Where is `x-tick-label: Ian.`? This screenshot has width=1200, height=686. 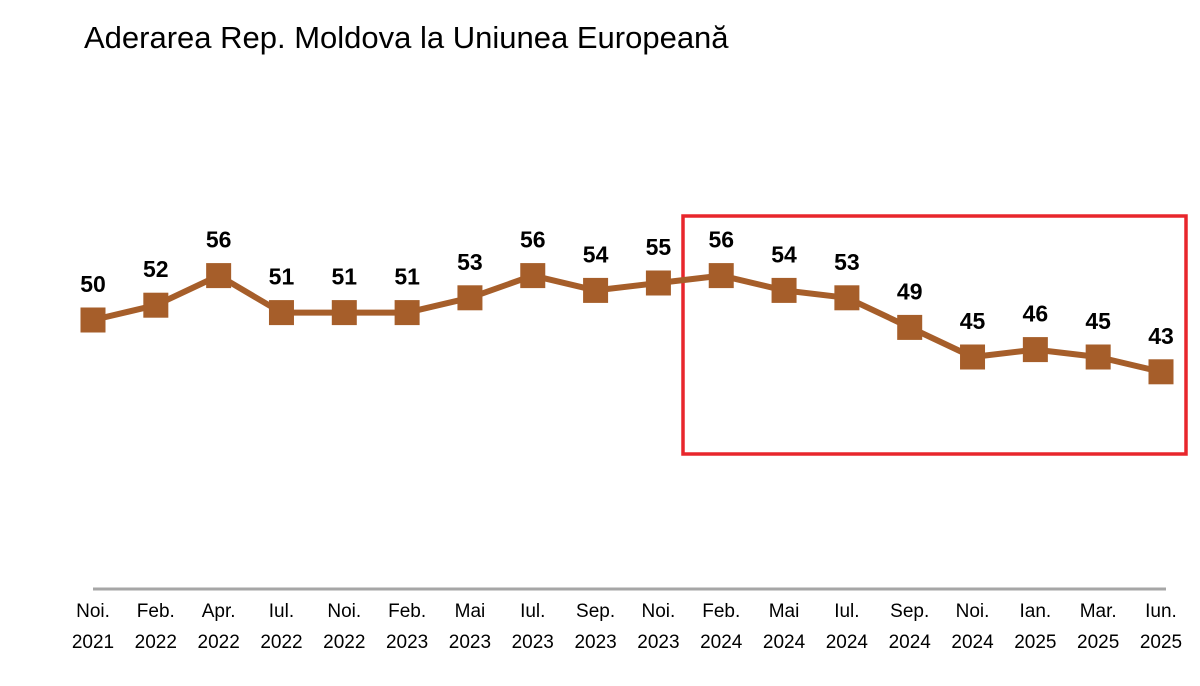 x-tick-label: Ian. is located at coordinates (1036, 611).